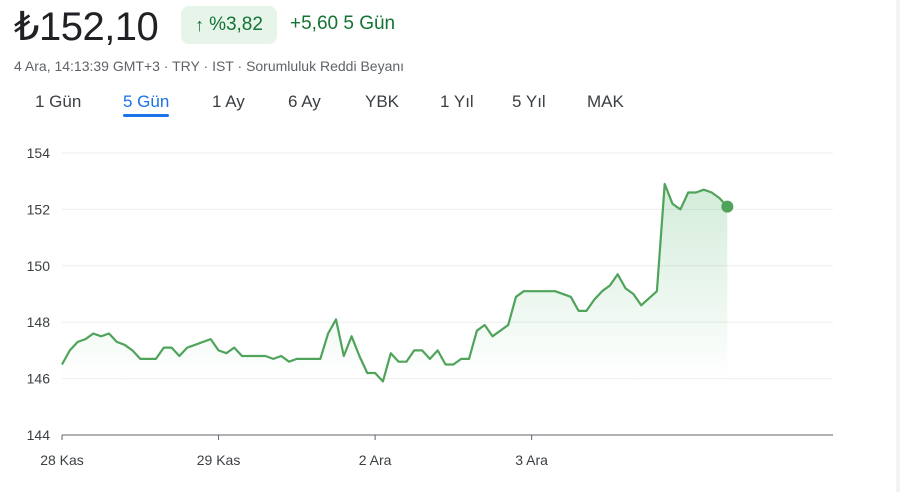  I want to click on quote-timestamp: 4 Ara, 14:13:39 GMT+3, so click(87, 66).